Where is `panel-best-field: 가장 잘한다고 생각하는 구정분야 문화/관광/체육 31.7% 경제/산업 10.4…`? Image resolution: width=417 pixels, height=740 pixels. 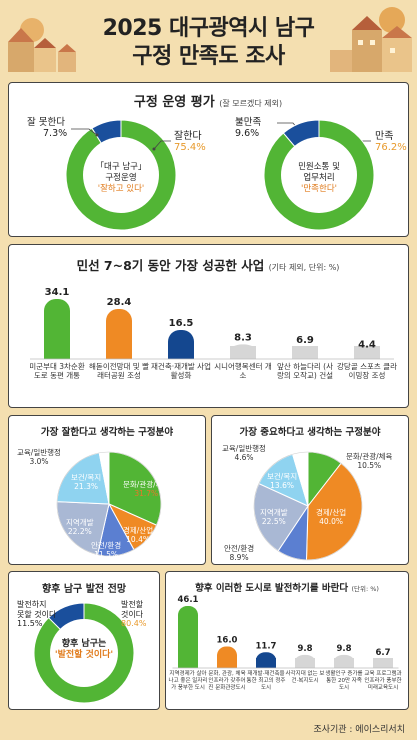
panel-best-field: 가장 잘한다고 생각하는 구정분야 문화/관광/체육 31.7% 경제/산업 10.4… is located at coordinates (107, 490).